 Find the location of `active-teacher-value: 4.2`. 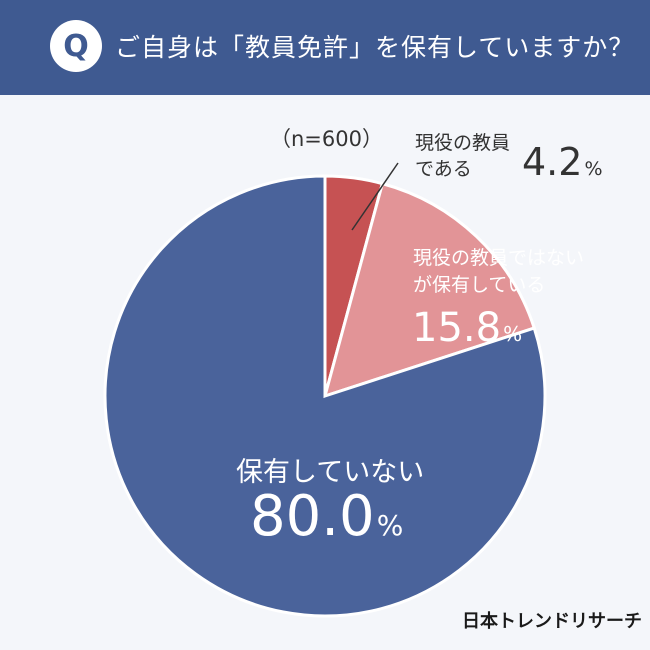

active-teacher-value: 4.2 is located at coordinates (552, 162).